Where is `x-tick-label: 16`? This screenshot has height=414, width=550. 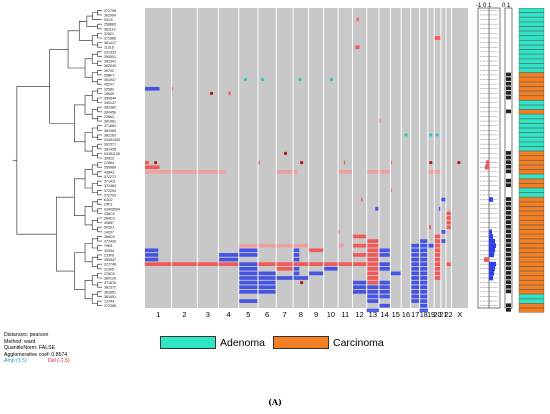
x-tick-label: 16 is located at coordinates (406, 314).